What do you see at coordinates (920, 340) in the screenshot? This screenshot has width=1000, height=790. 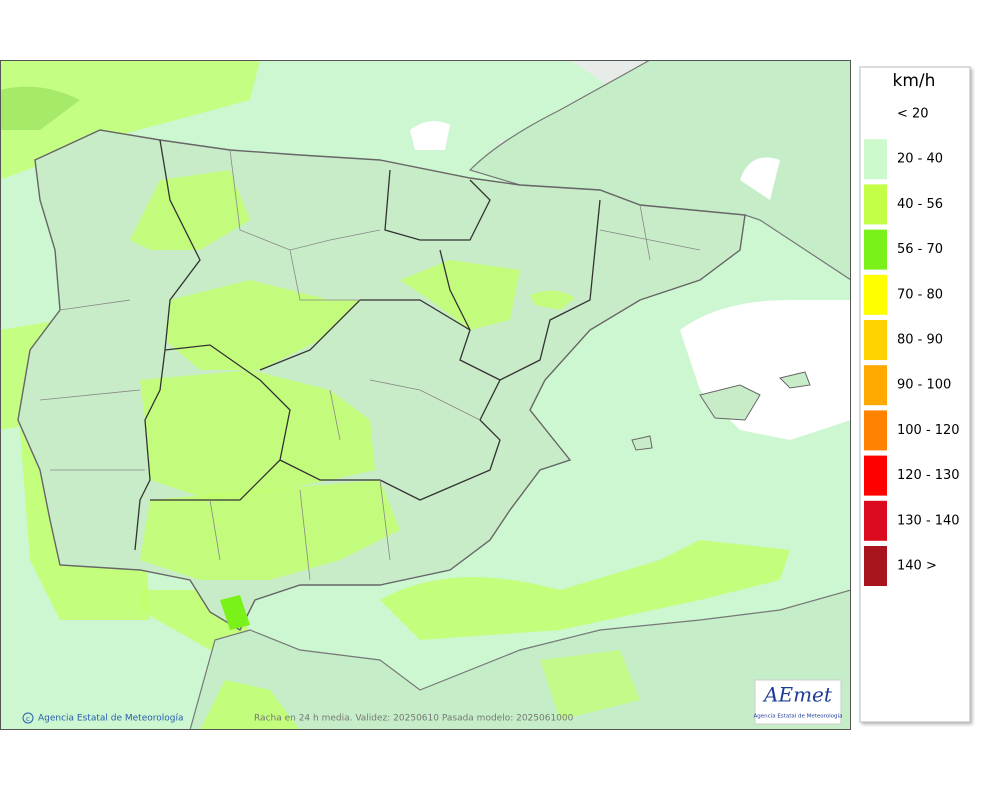 I see `legend-label: 80 - 90` at bounding box center [920, 340].